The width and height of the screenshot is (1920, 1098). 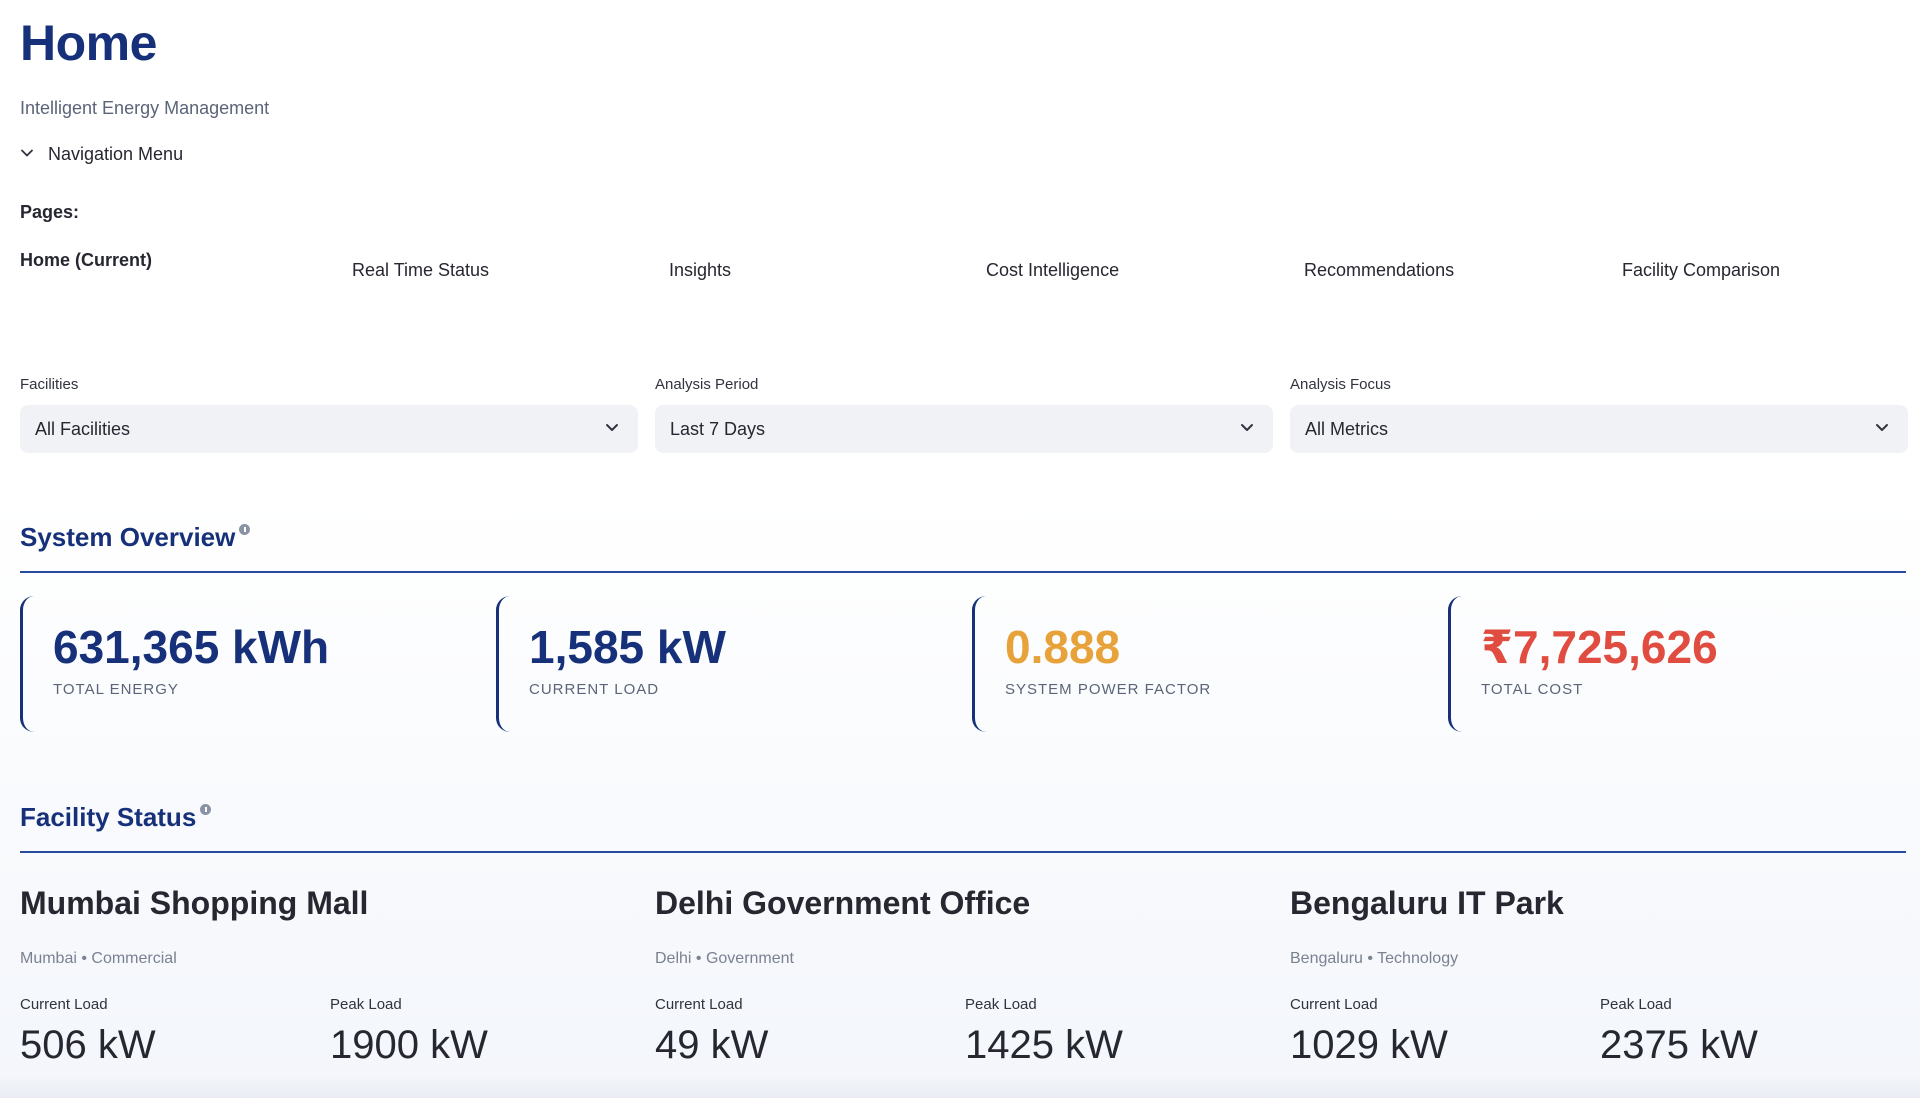 What do you see at coordinates (145, 108) in the screenshot?
I see `page-subtitle: Intelligent Energy Management` at bounding box center [145, 108].